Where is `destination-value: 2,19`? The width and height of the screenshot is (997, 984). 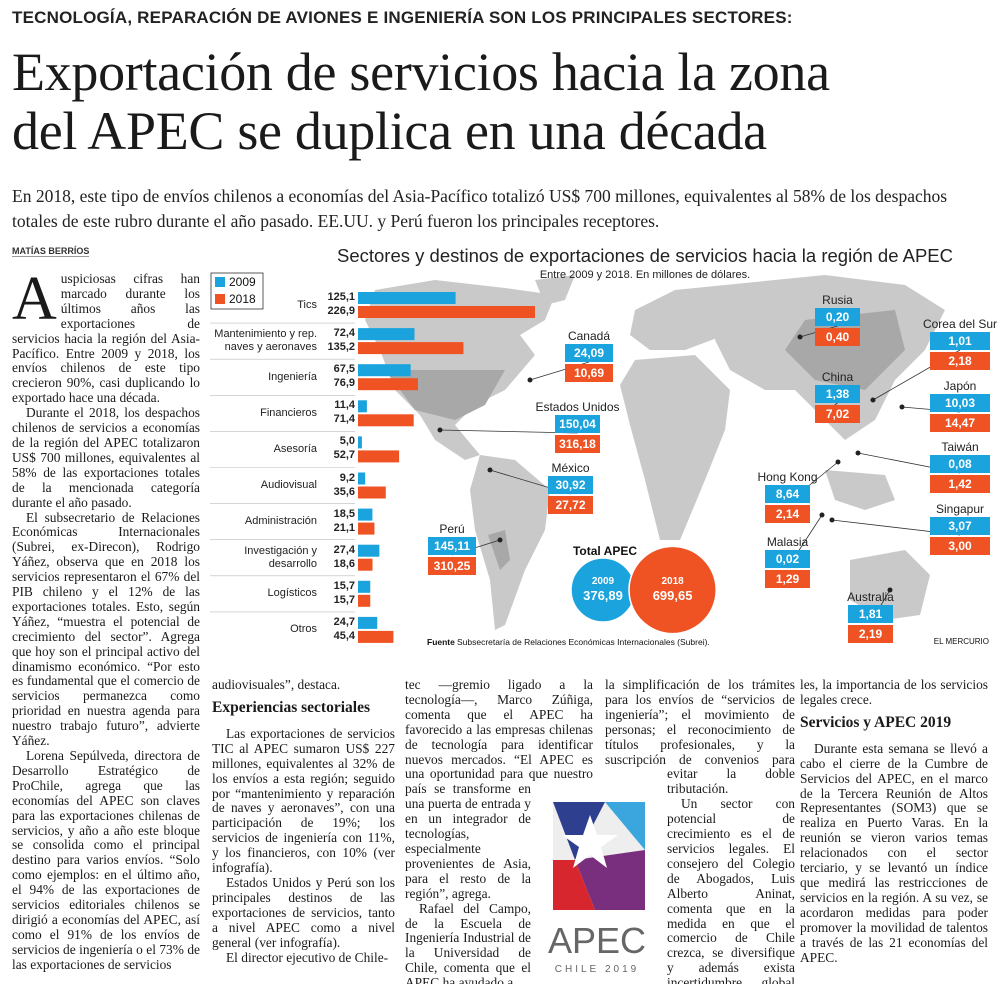 destination-value: 2,19 is located at coordinates (870, 634).